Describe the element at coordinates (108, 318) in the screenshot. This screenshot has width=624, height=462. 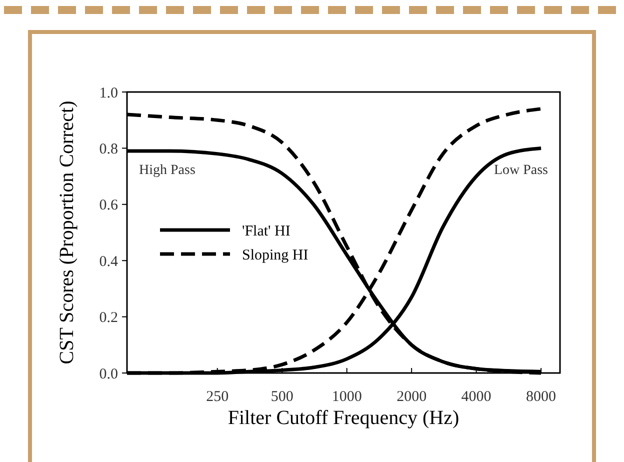
I see `y-tick-label: 0.2` at that location.